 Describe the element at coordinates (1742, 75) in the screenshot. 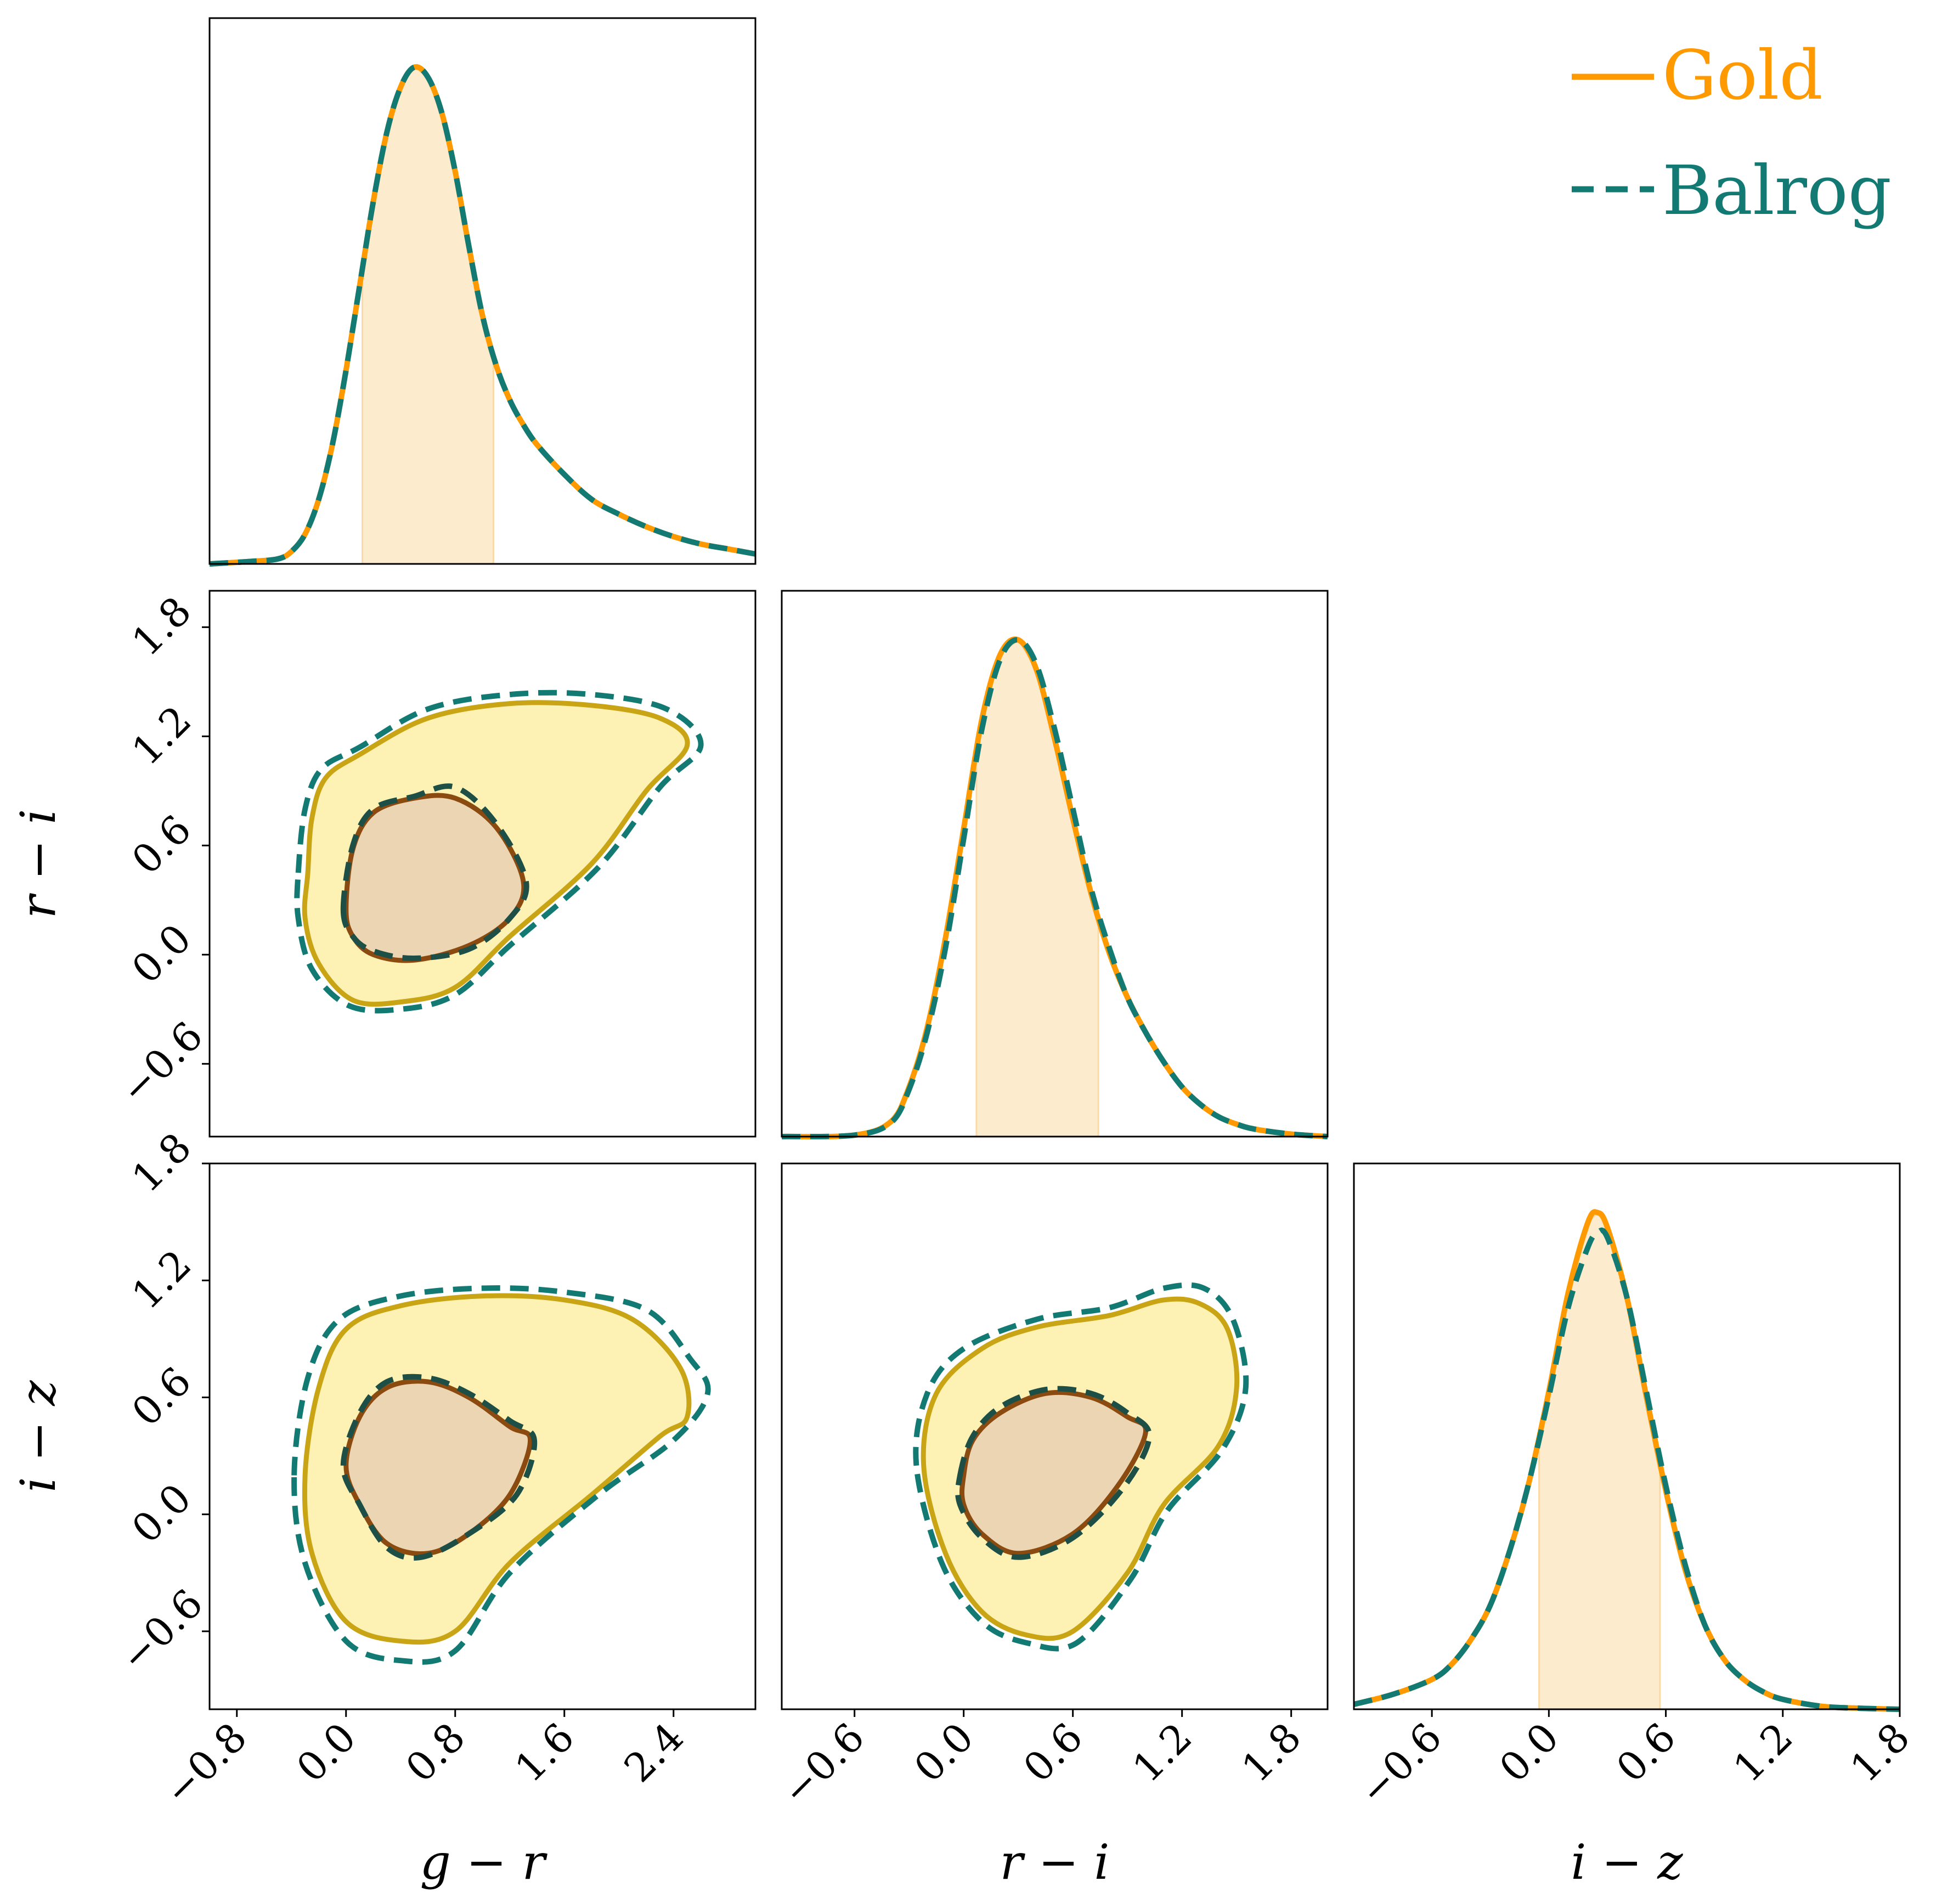

I see `legend-gold-label: Gold` at that location.